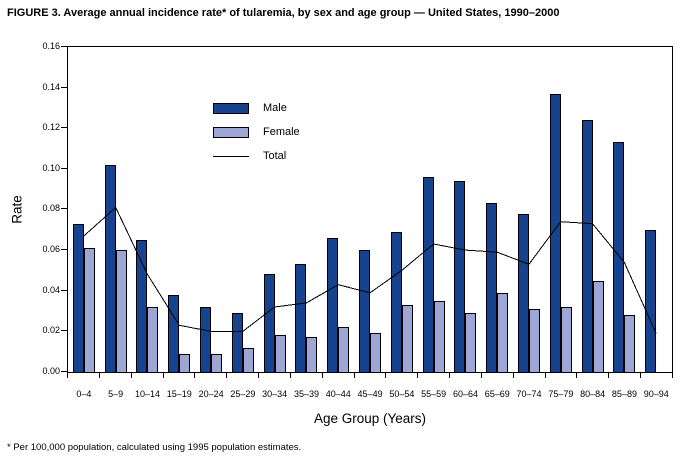 This screenshot has width=686, height=463. Describe the element at coordinates (593, 394) in the screenshot. I see `x-tick-label: 80–84` at that location.